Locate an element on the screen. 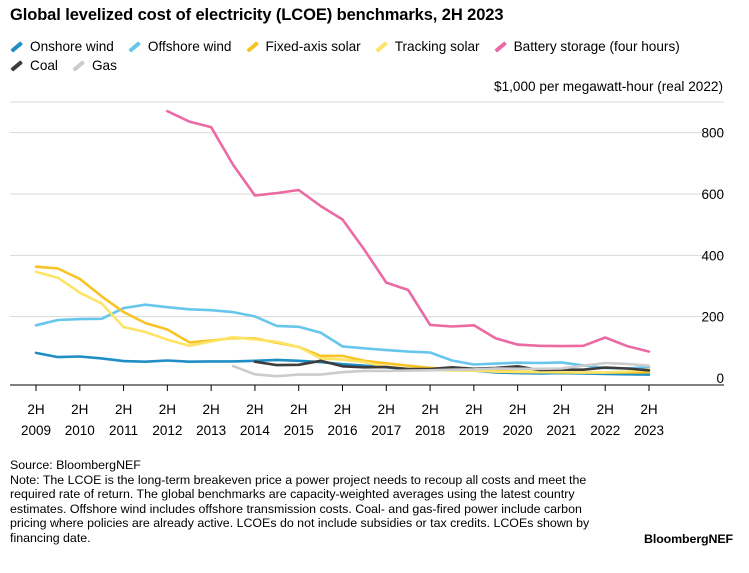 The height and width of the screenshot is (573, 749). x-tick-label-2023-half: 2H is located at coordinates (648, 409).